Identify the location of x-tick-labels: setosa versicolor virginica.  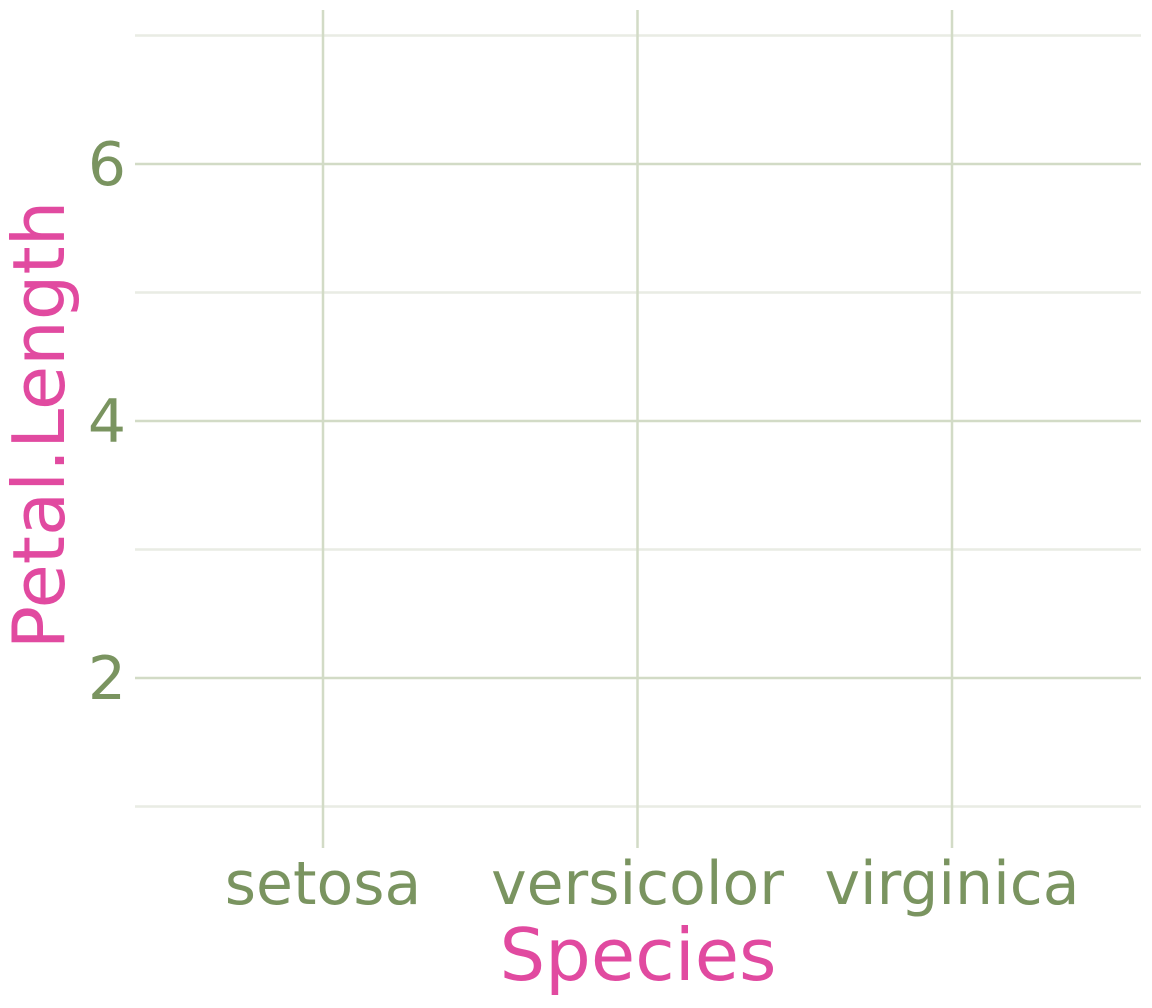
(652, 884).